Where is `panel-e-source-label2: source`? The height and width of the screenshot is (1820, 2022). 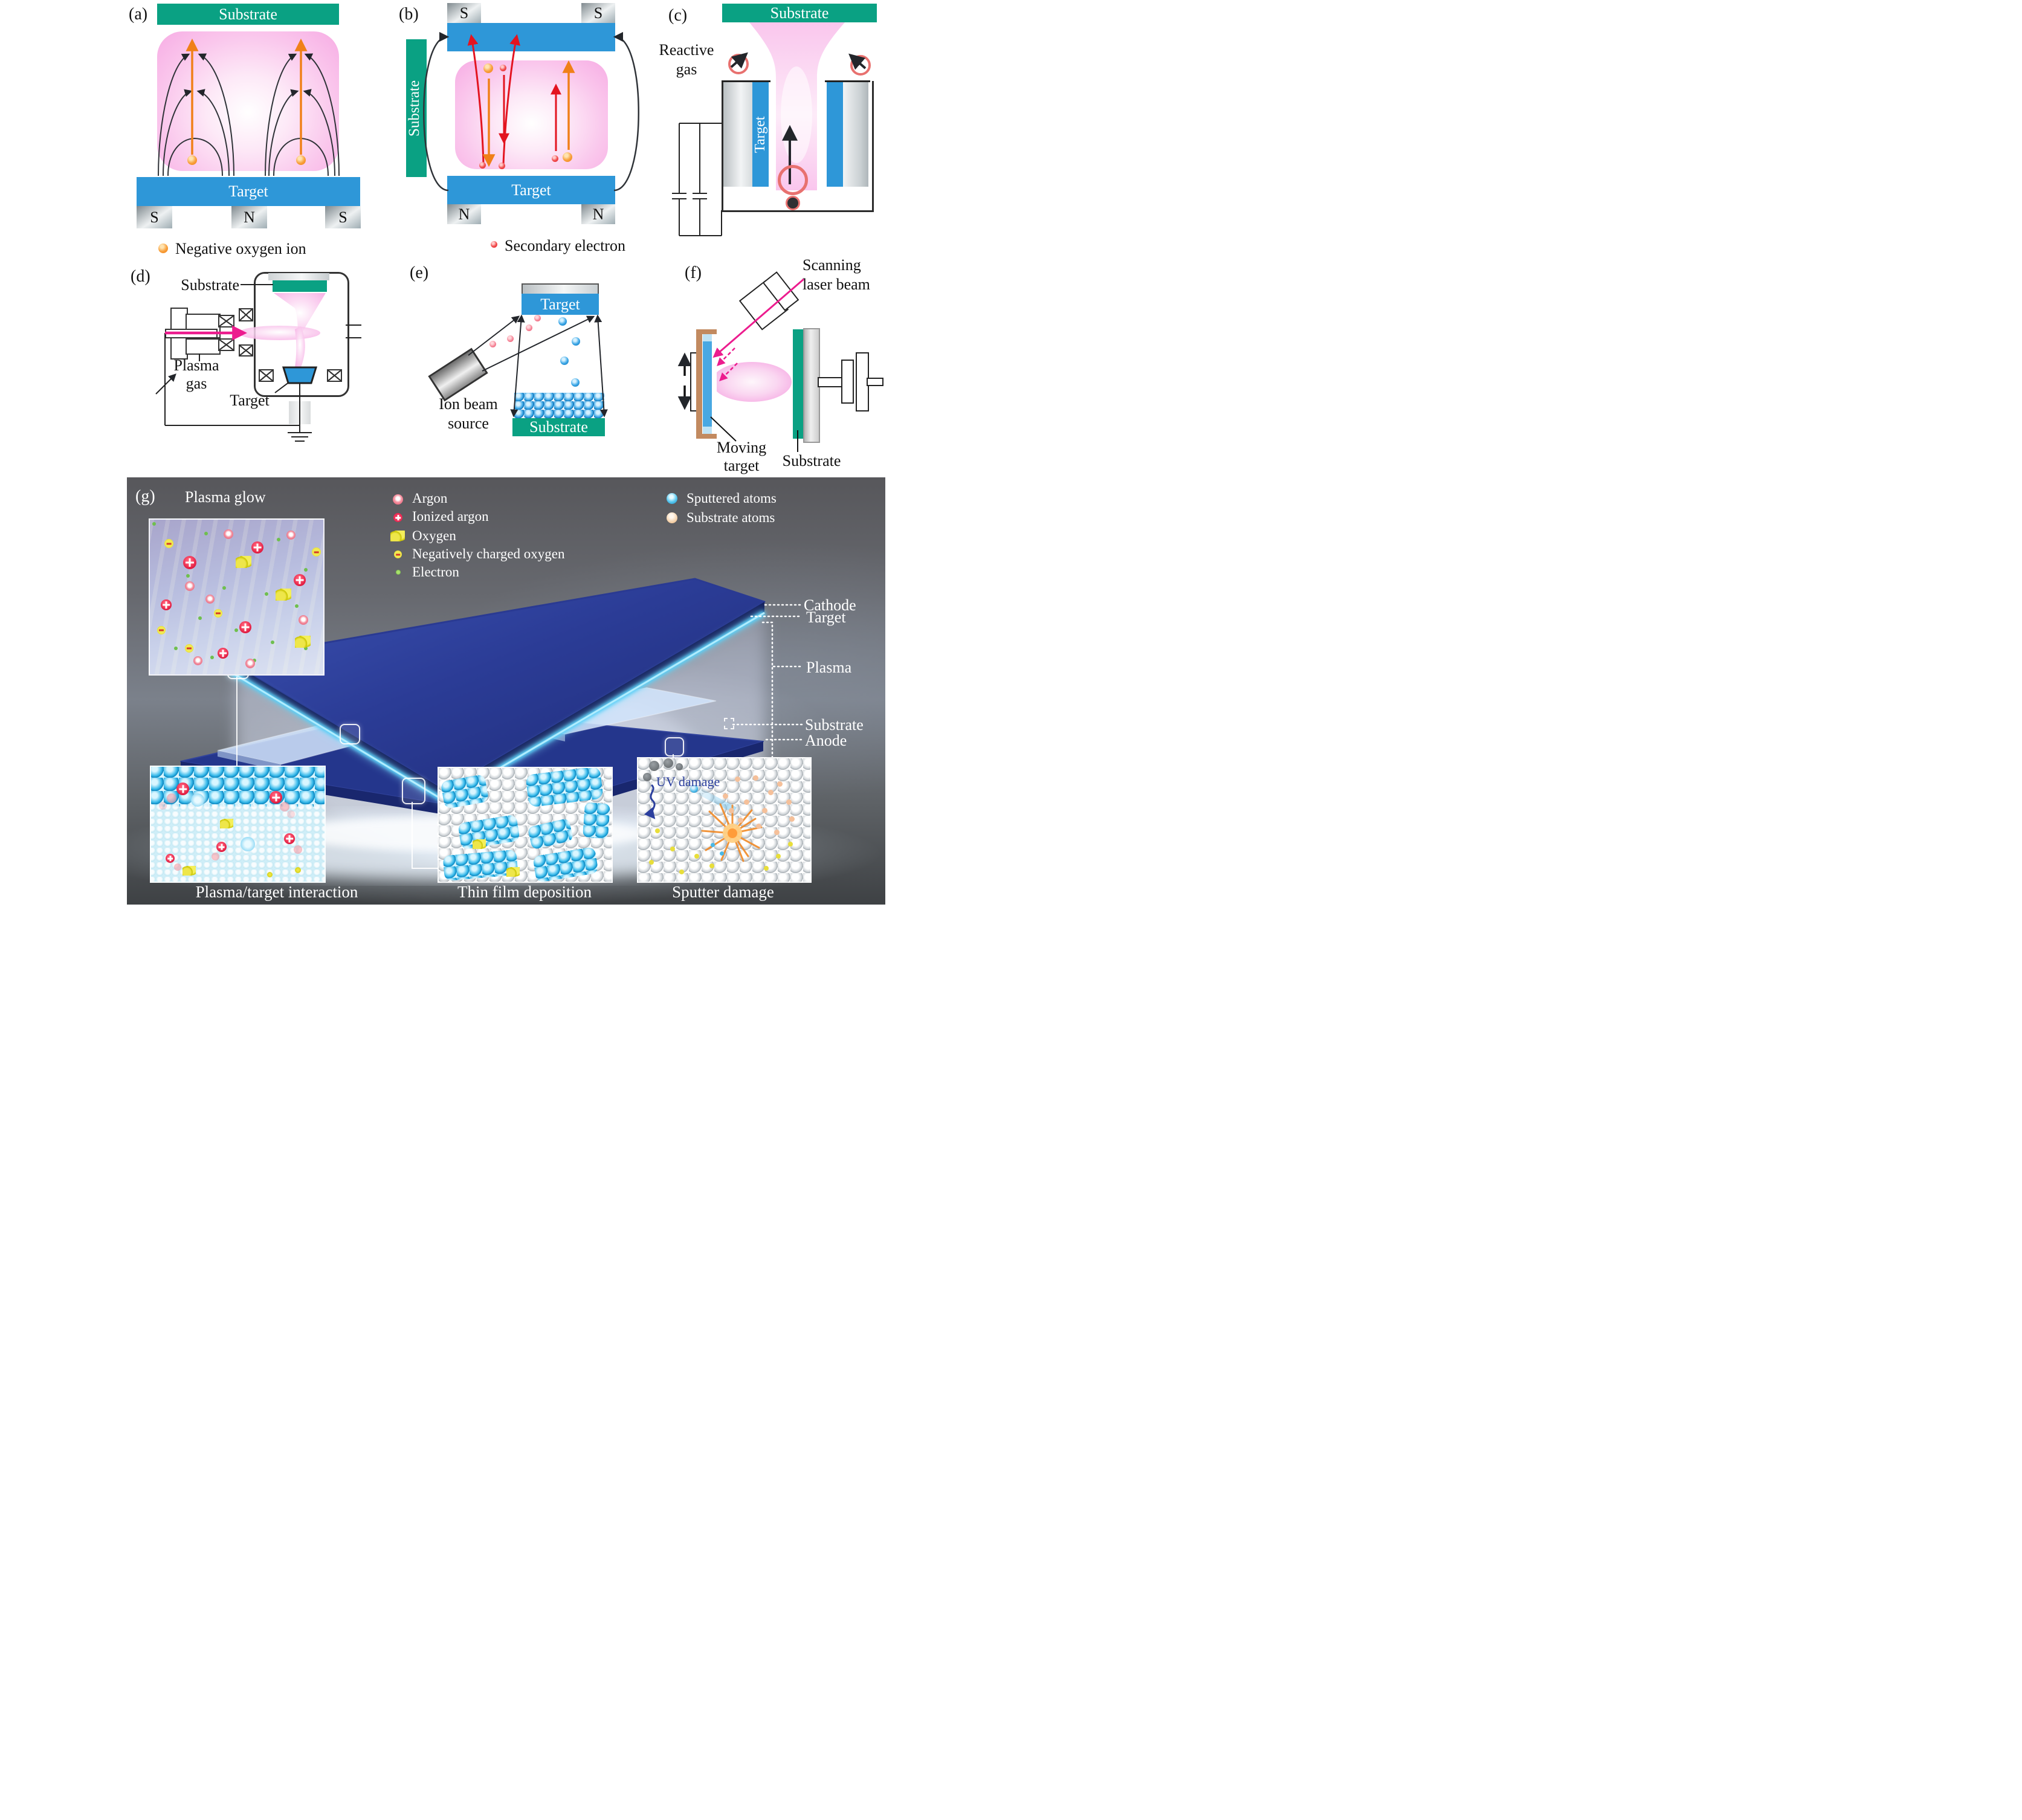
panel-e-source-label2: source is located at coordinates (469, 423).